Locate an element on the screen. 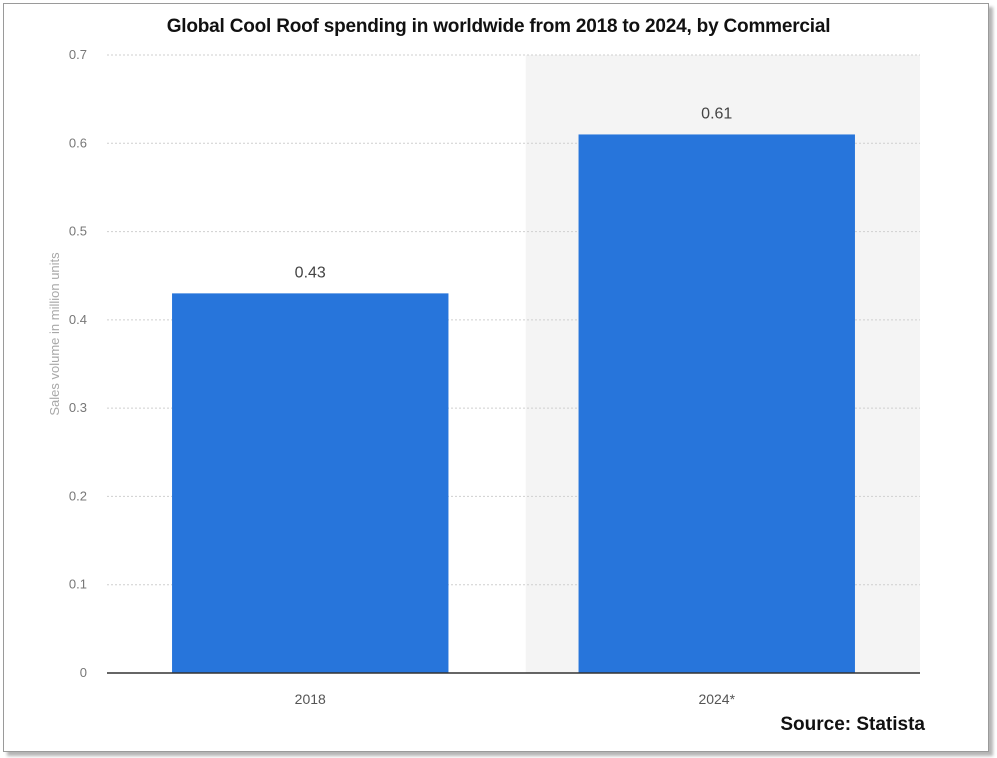  y-tick-label: 0.1 is located at coordinates (78, 584).